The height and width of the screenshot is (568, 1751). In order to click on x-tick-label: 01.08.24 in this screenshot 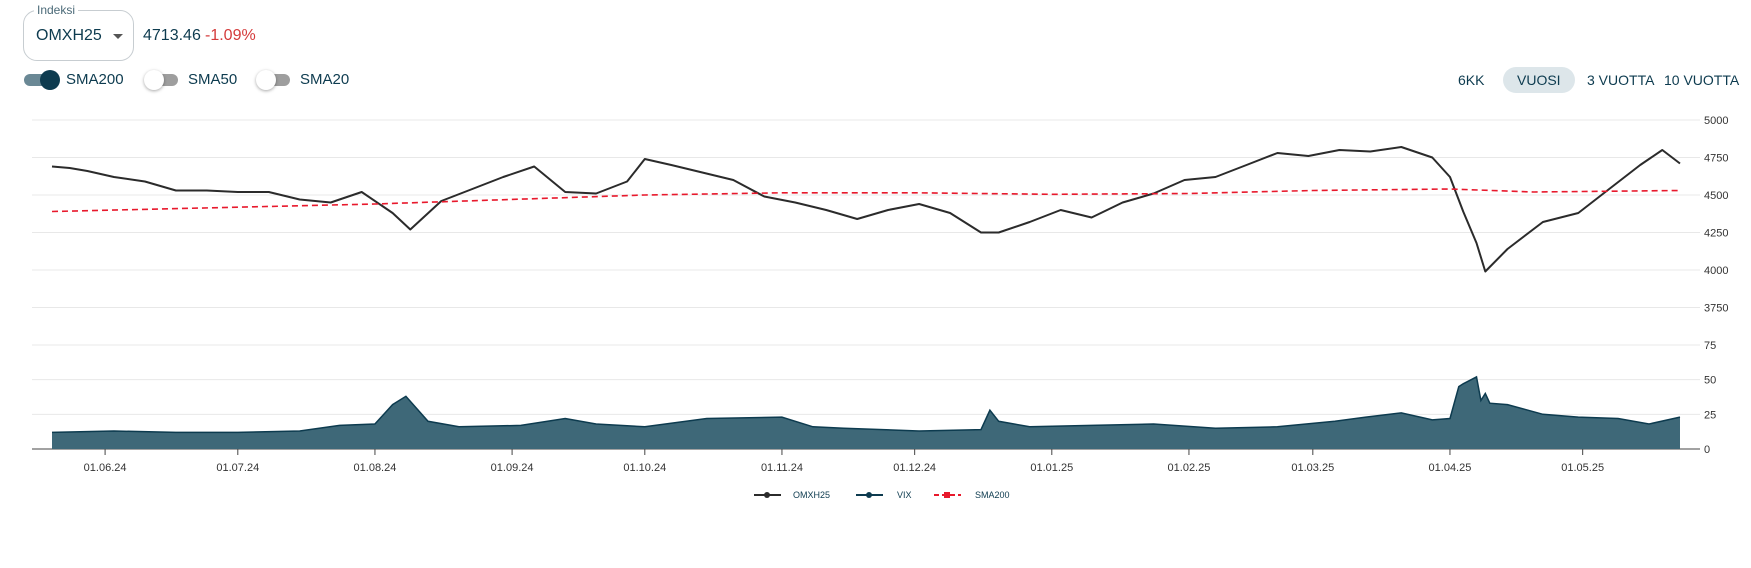, I will do `click(375, 468)`.